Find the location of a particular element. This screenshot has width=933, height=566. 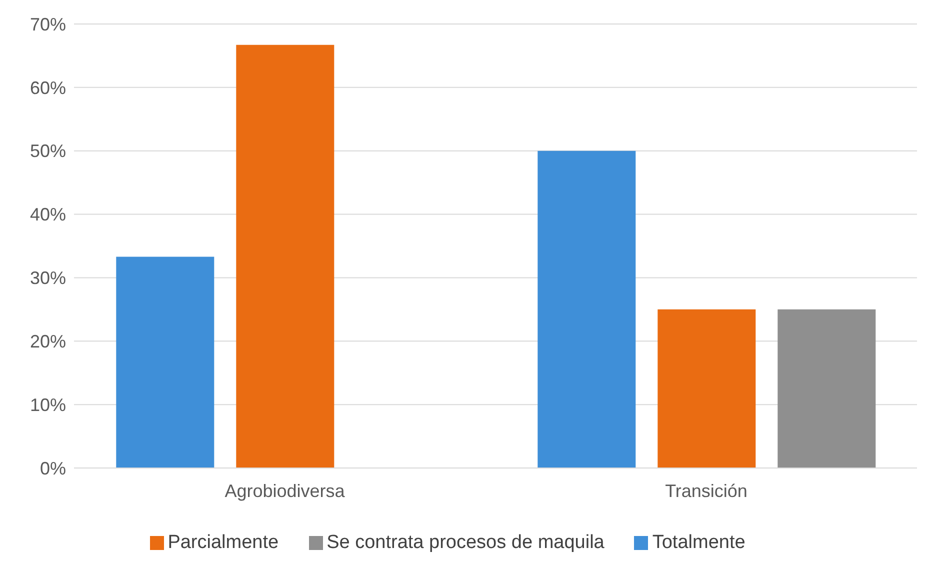

legend-label: Se contrata procesos de maquila is located at coordinates (465, 542).